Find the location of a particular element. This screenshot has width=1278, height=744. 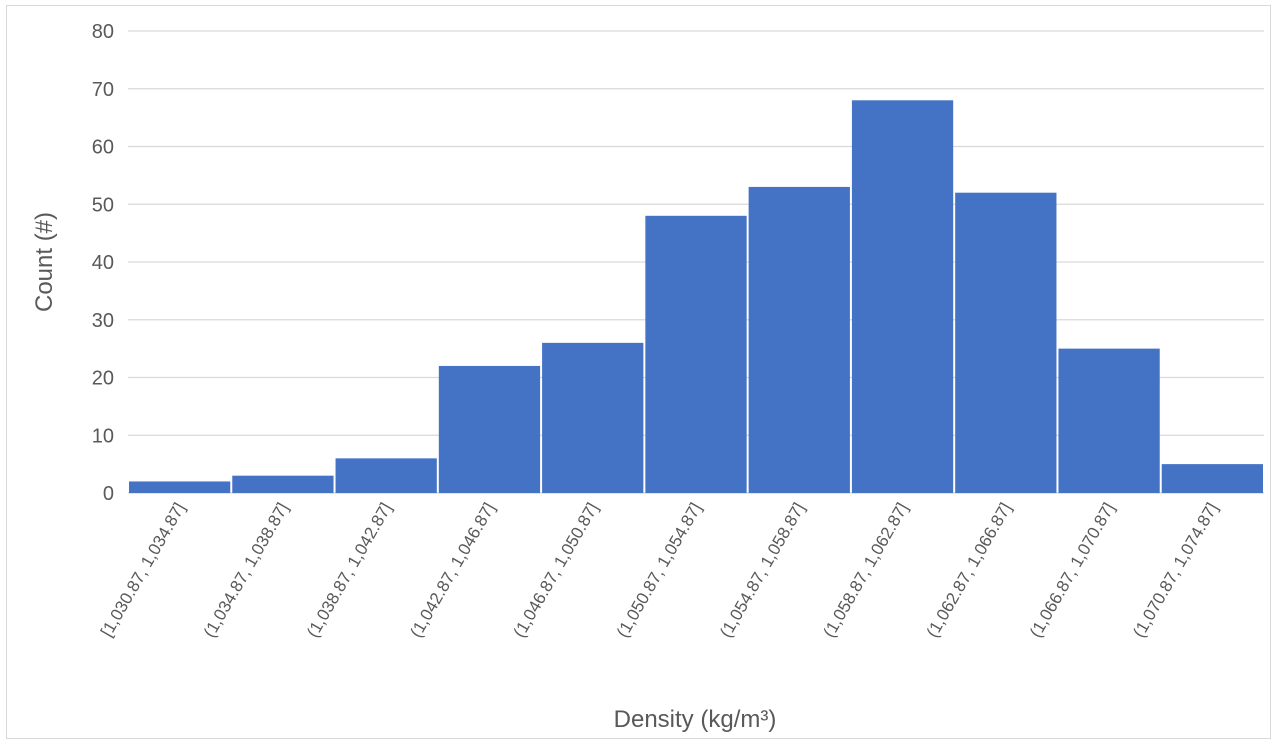

x-category-label: (1,046.87, 1,050.87] is located at coordinates (556, 570).